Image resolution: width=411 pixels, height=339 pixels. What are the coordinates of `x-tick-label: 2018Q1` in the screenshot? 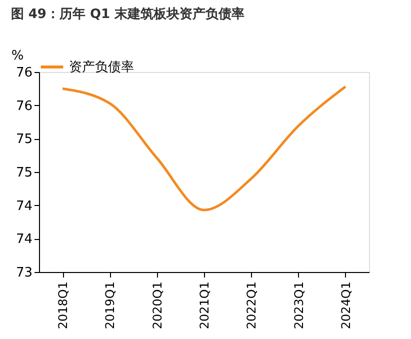 It's located at (63, 306).